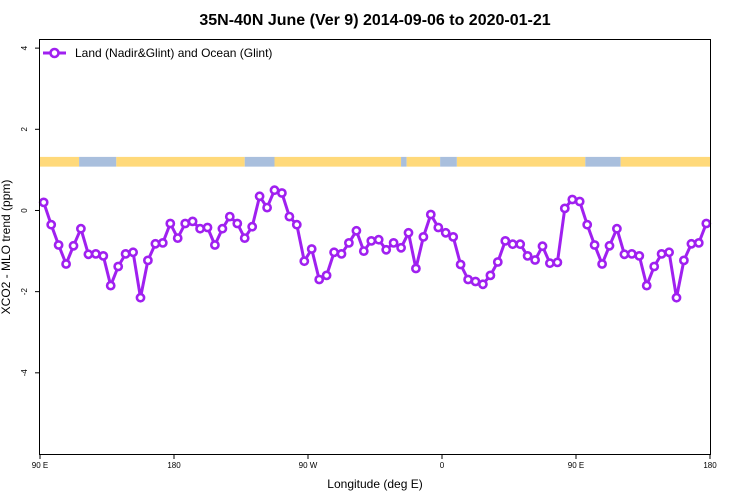 Image resolution: width=750 pixels, height=500 pixels. I want to click on y-axis-label: XCO2 - MLO trend (ppm), so click(6, 247).